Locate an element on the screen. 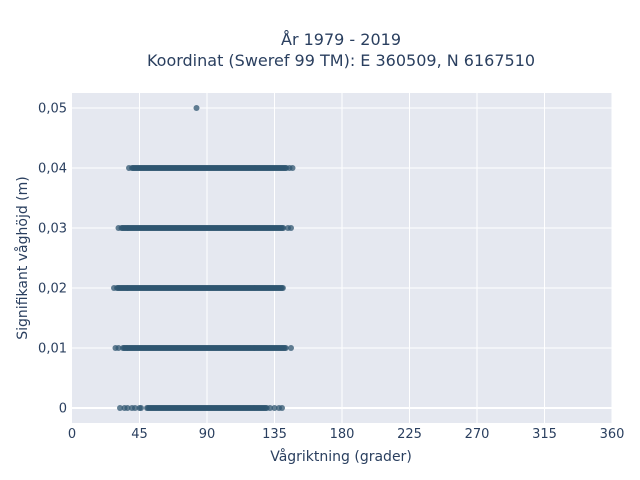 This screenshot has width=640, height=480. x-tick-label: 360 is located at coordinates (612, 434).